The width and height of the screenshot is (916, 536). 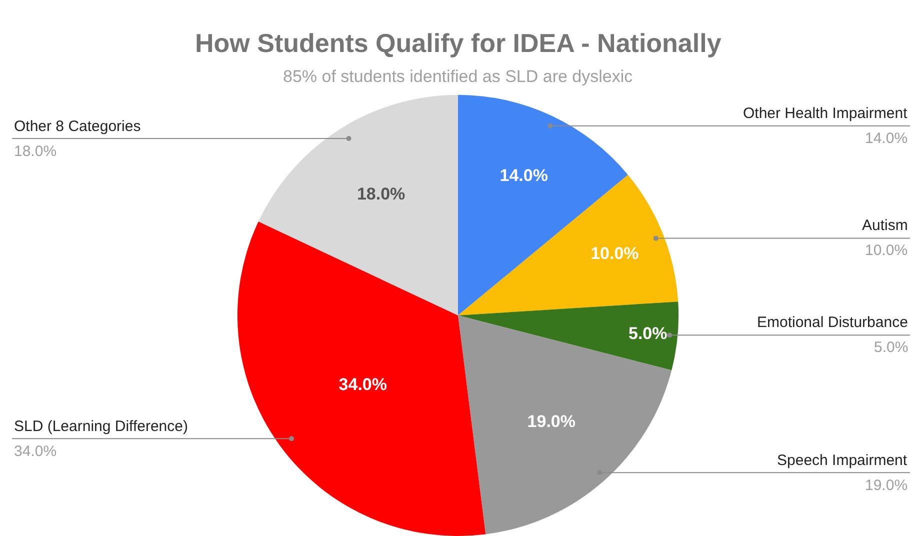 I want to click on slice-label: Speech Impairment, so click(x=842, y=460).